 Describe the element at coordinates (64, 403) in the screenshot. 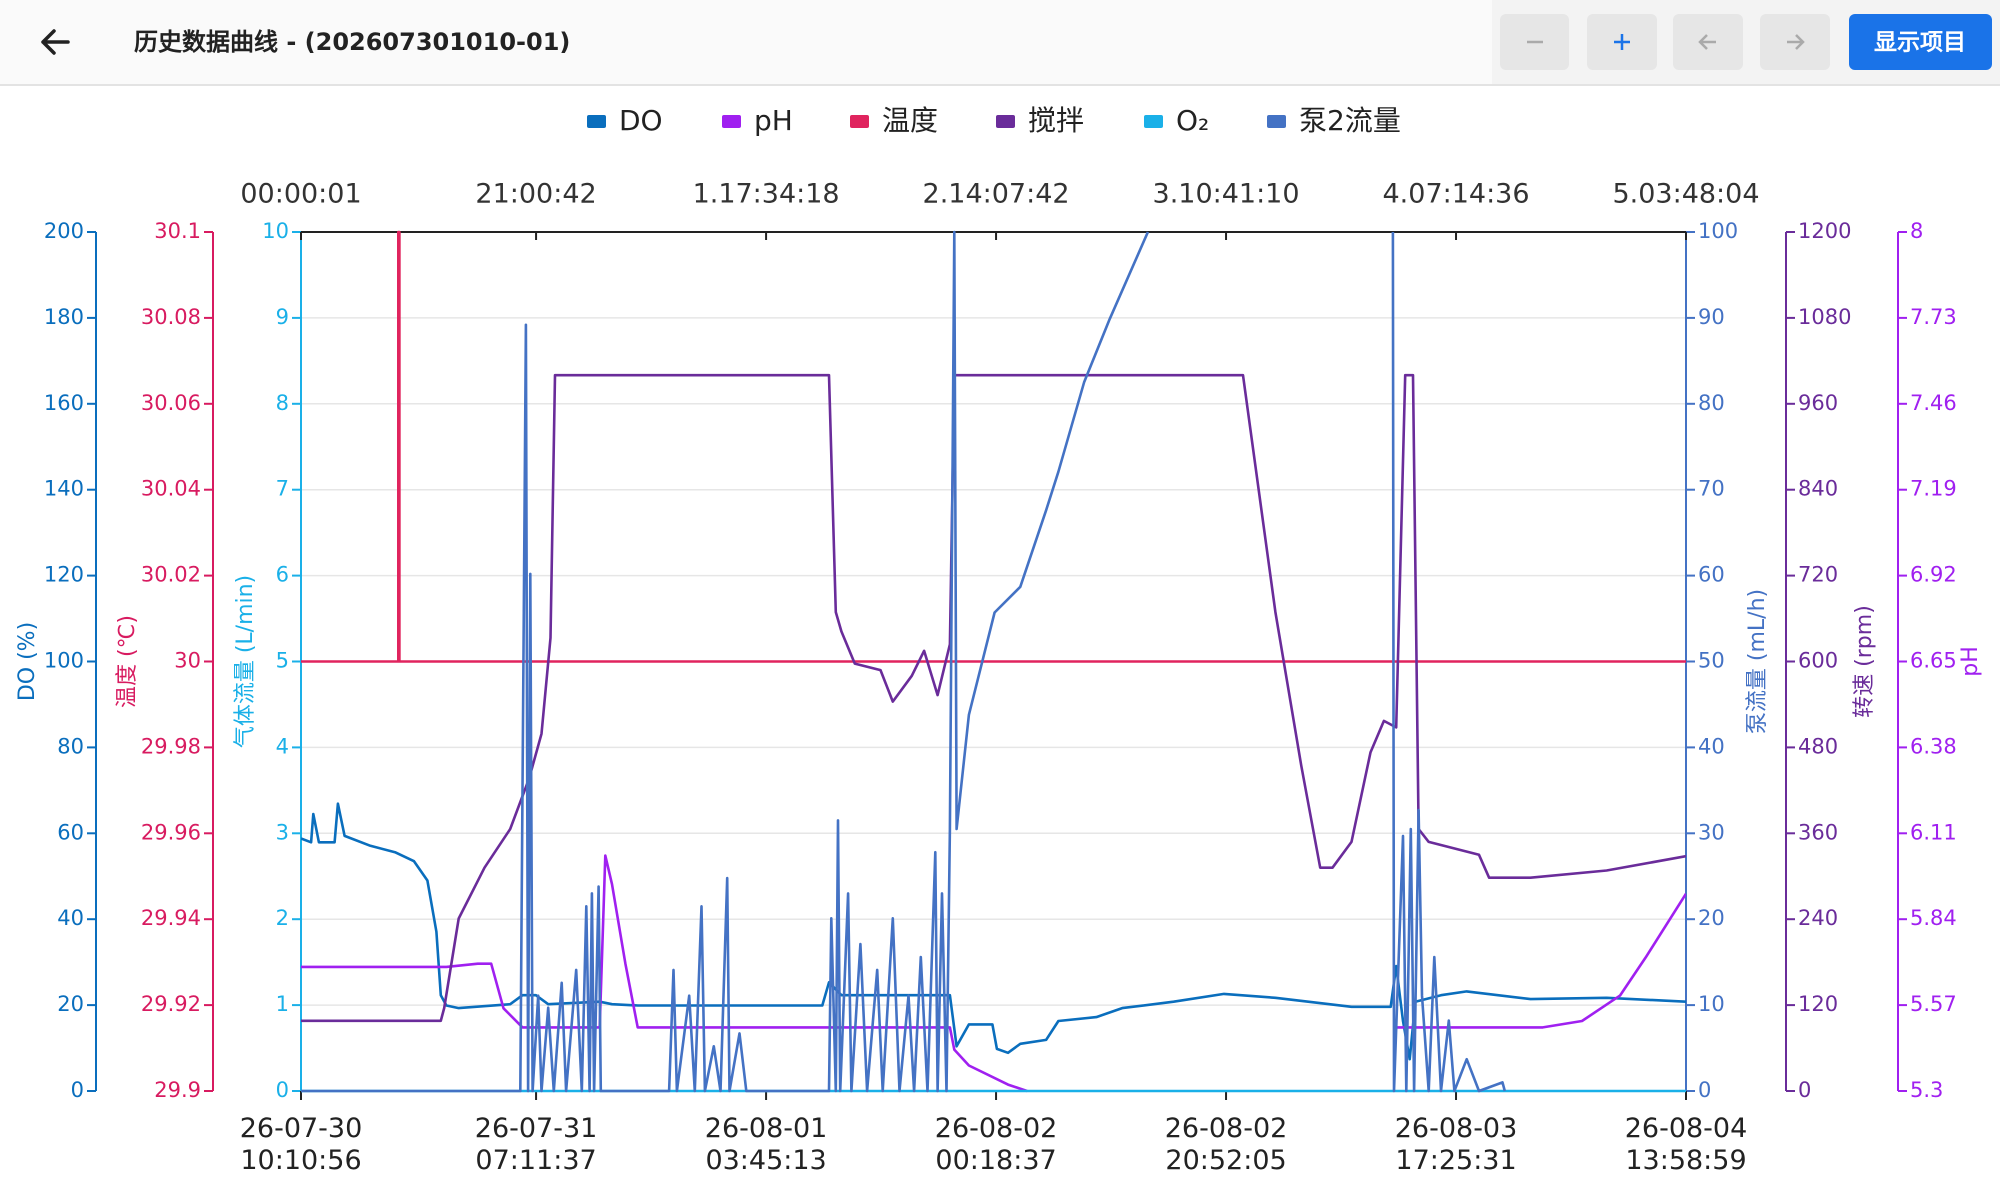

I see `y-tick-label: 160` at that location.